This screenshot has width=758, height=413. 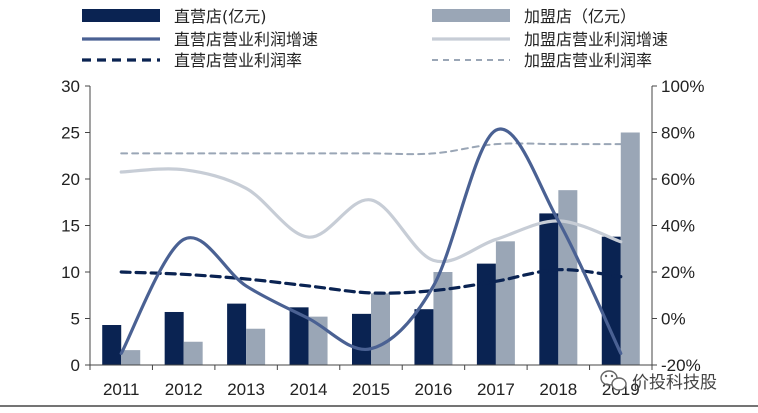 I want to click on bar-0-2014, so click(x=299, y=336).